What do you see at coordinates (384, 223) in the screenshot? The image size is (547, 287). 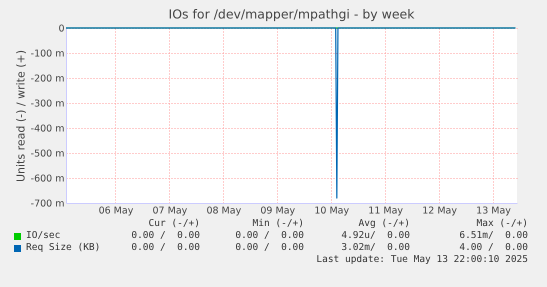 I see `text: Avg (-/+)` at bounding box center [384, 223].